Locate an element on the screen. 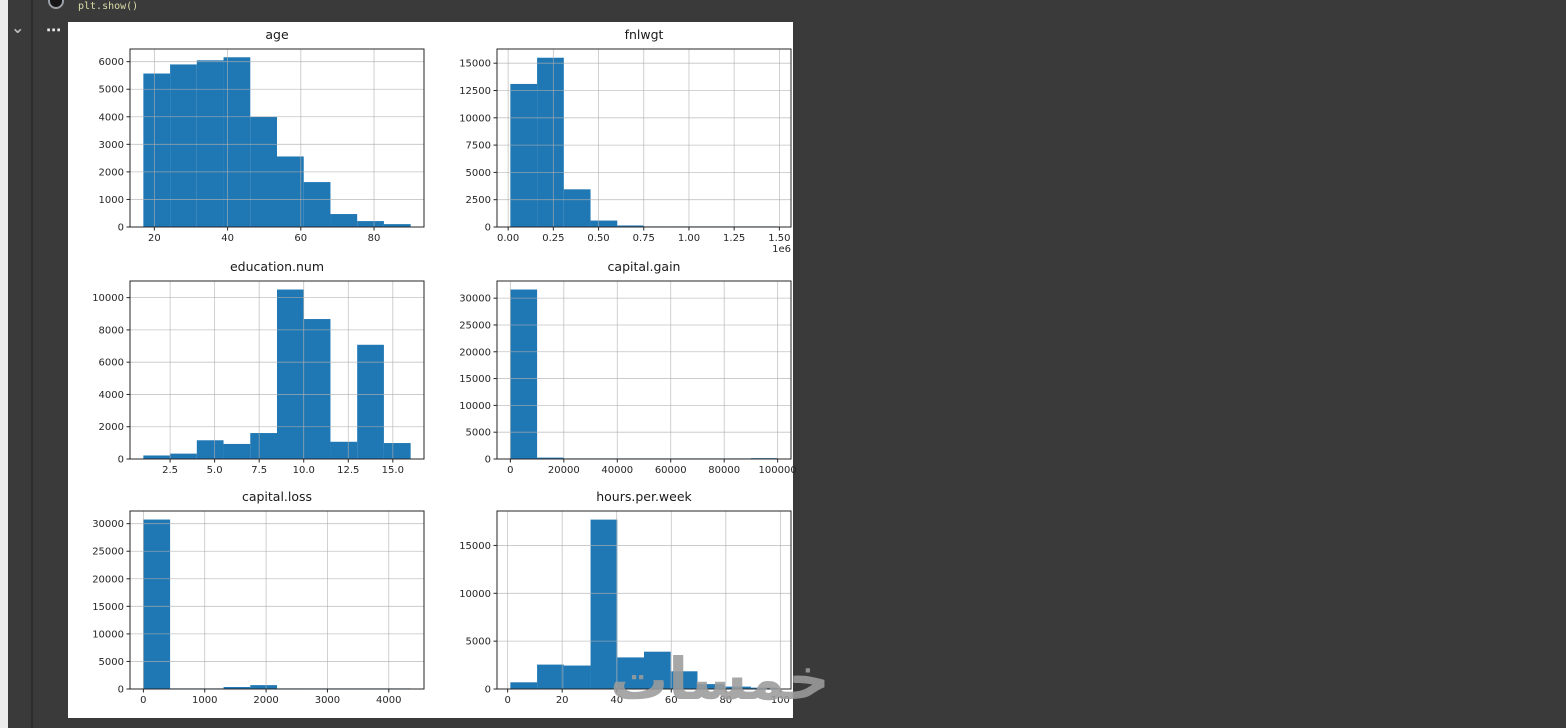  svg-text: 0.75 is located at coordinates (644, 238).